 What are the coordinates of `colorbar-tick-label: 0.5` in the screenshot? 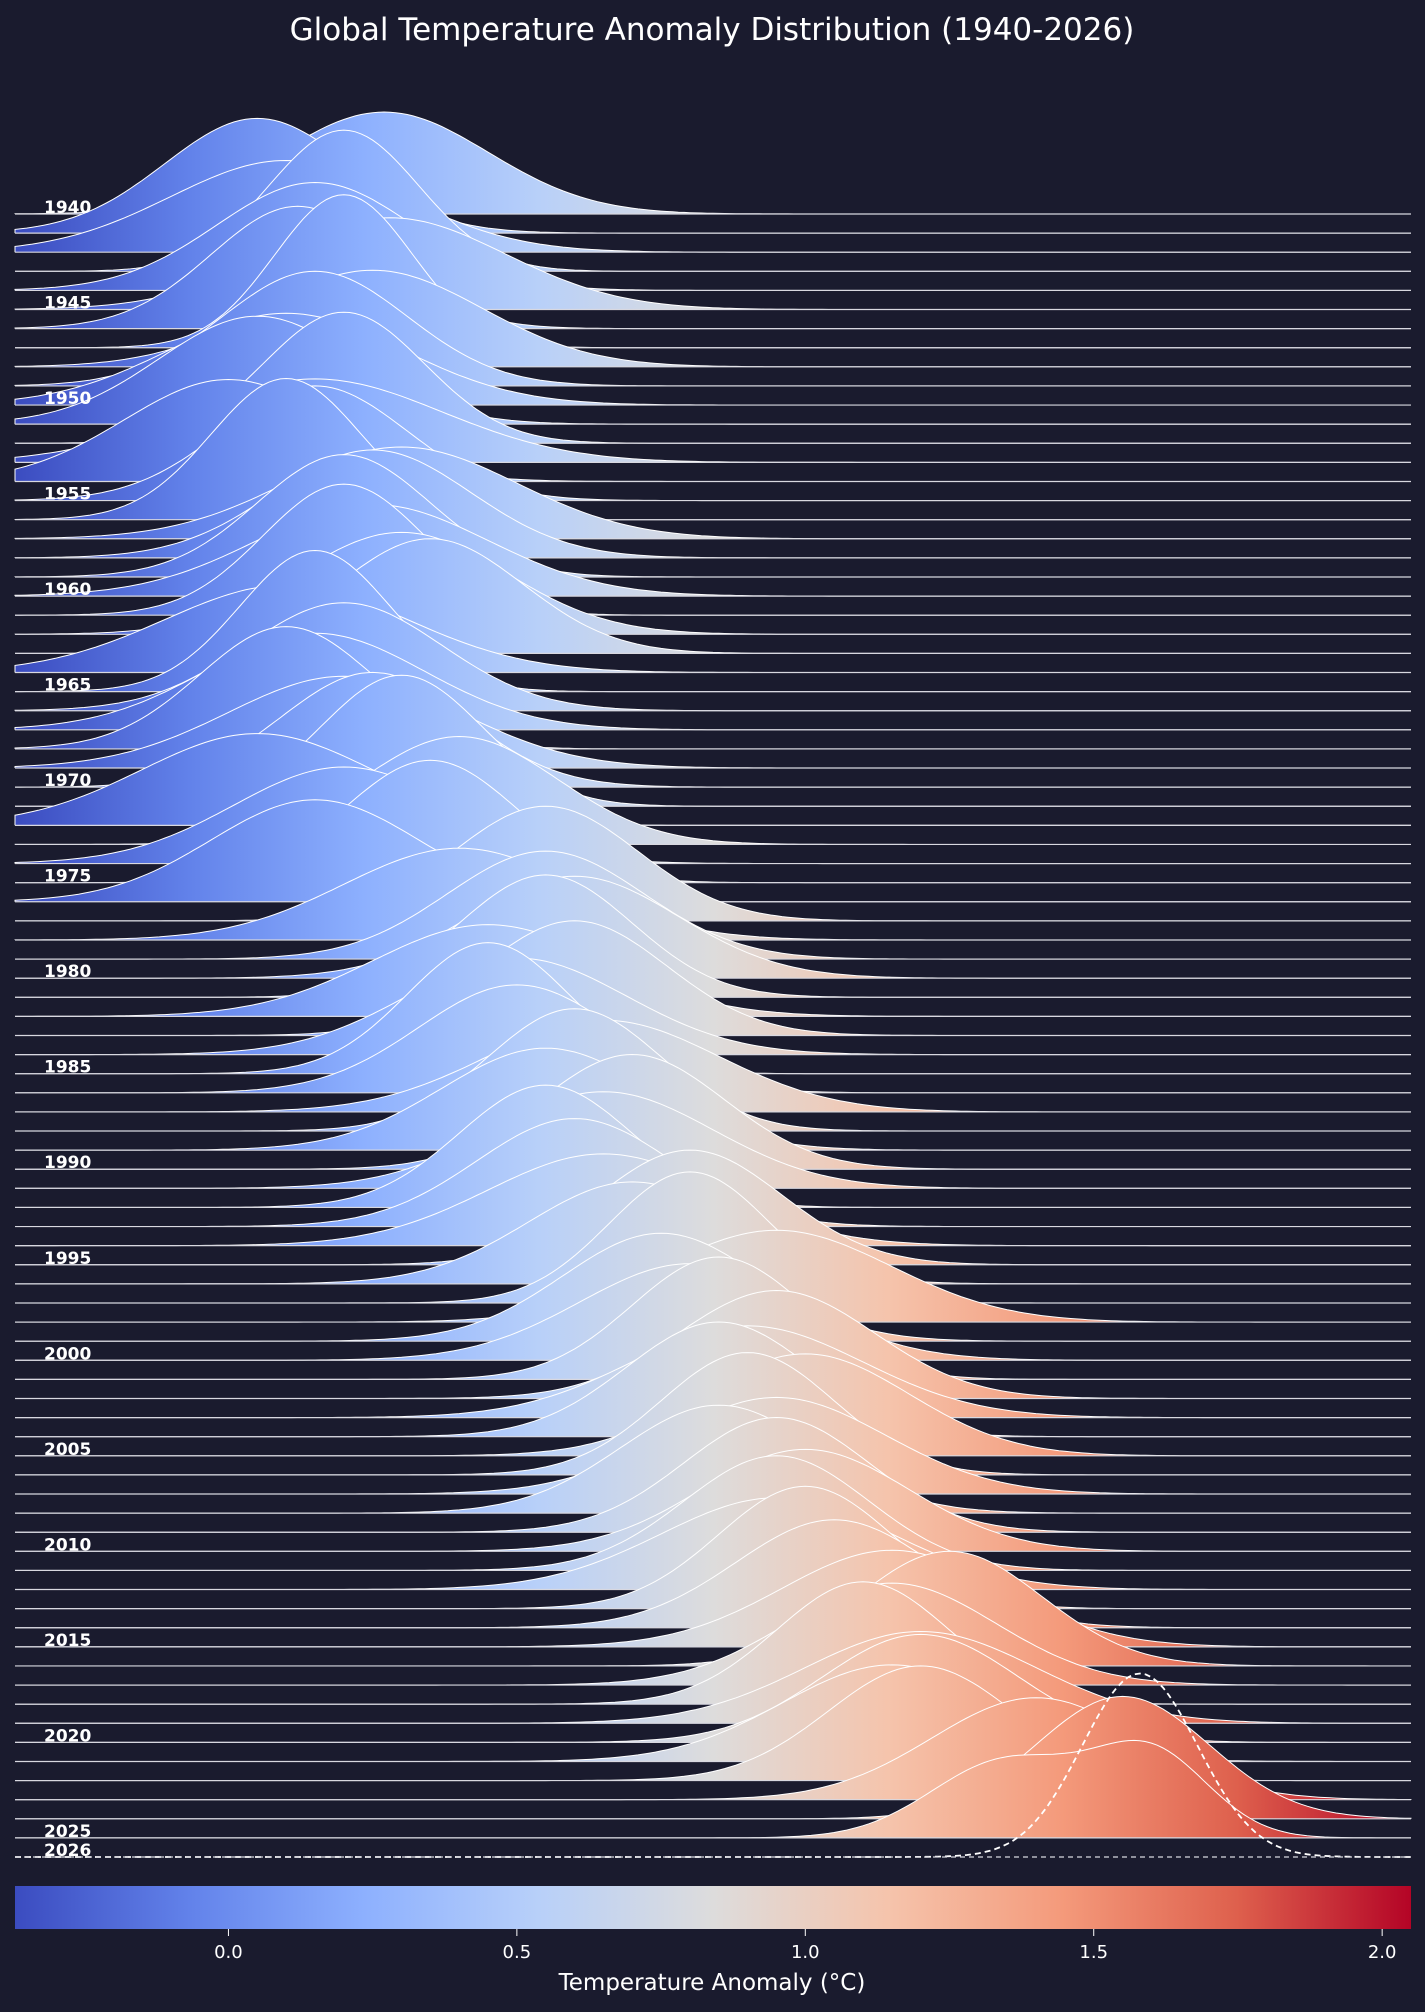 It's located at (517, 1952).